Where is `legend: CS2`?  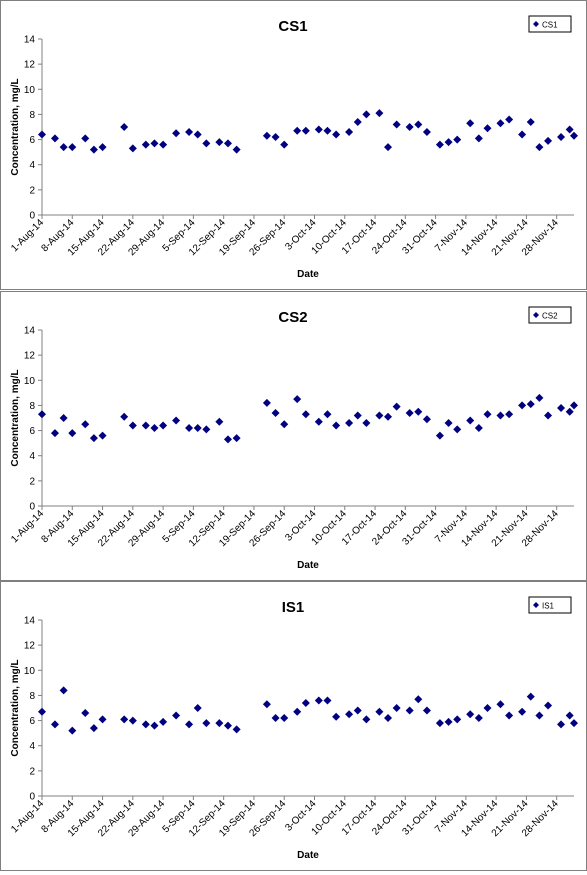 legend: CS2 is located at coordinates (550, 315).